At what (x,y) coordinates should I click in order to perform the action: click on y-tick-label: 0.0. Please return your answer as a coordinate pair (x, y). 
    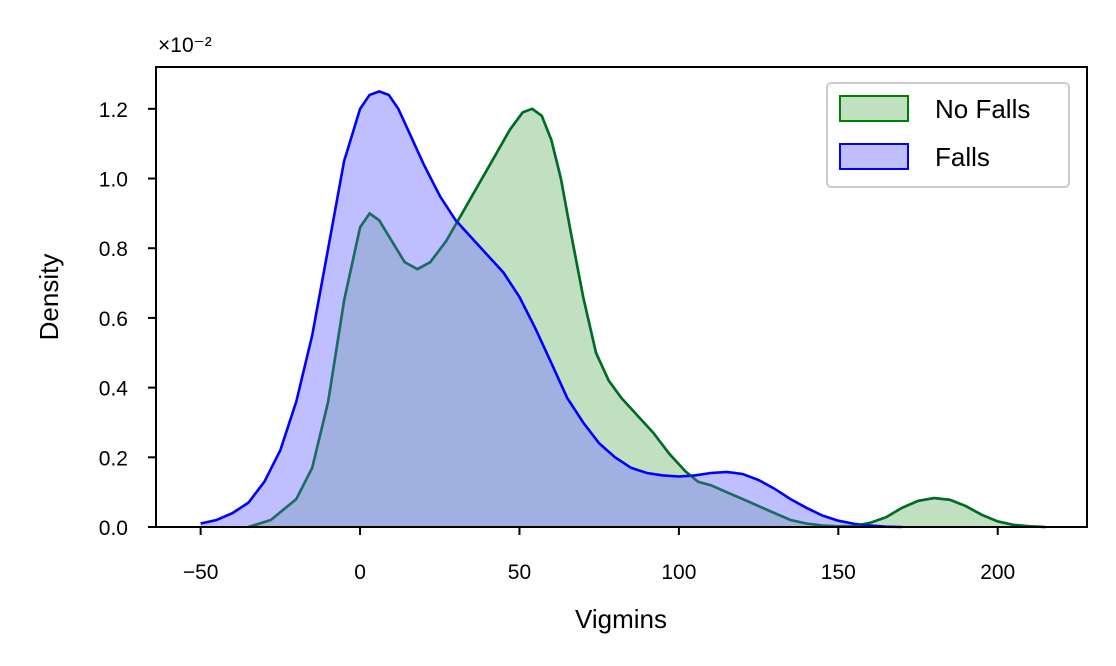
    Looking at the image, I should click on (113, 528).